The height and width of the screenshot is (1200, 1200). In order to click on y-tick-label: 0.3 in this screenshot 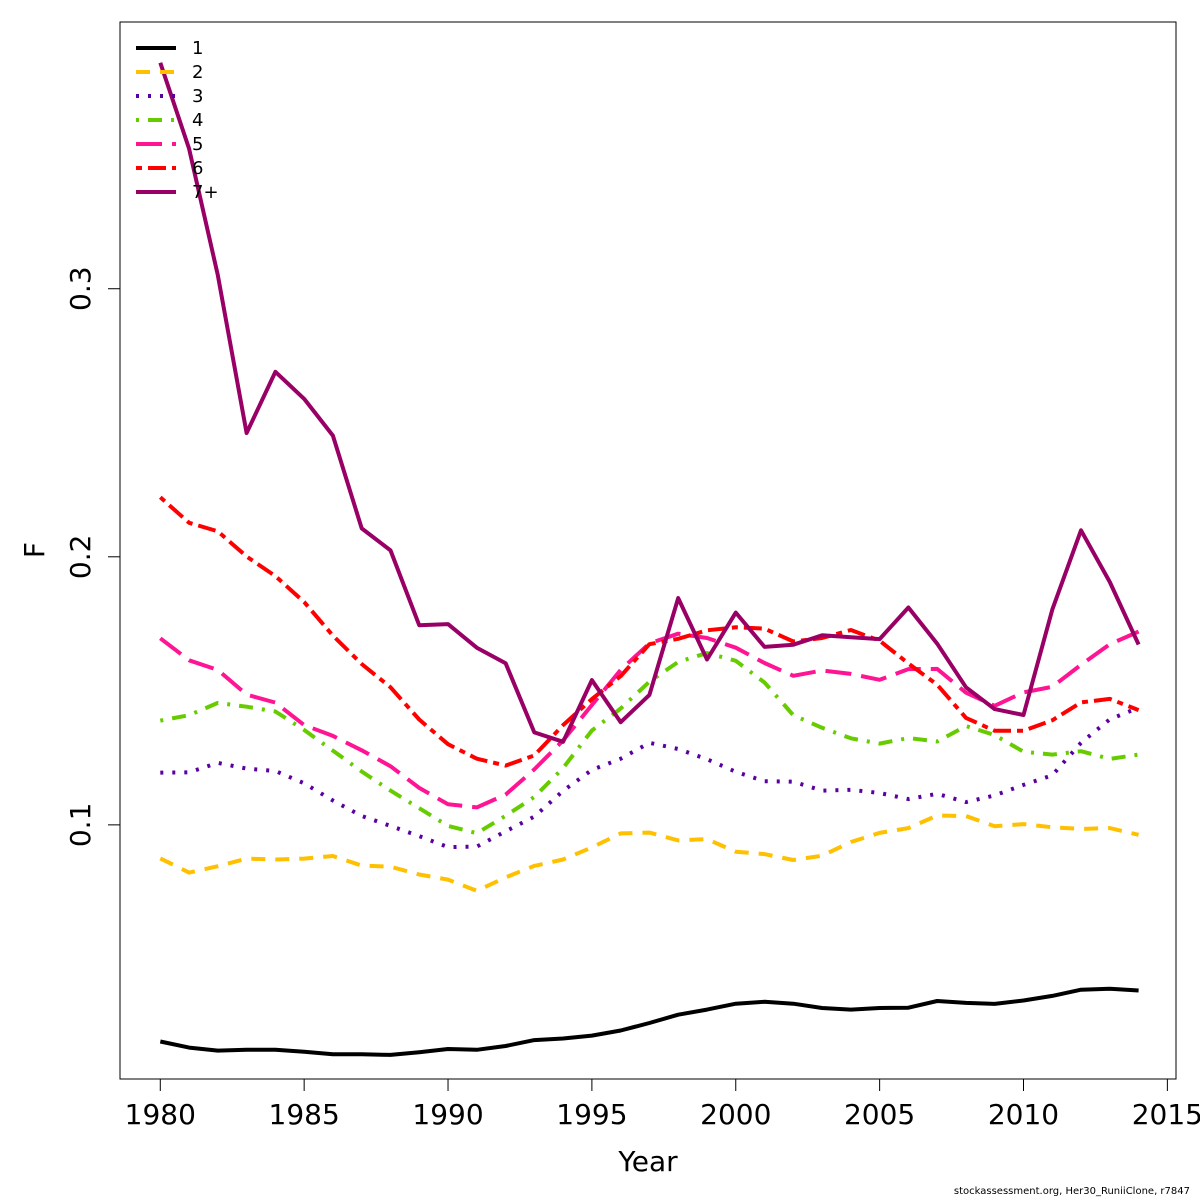, I will do `click(80, 288)`.